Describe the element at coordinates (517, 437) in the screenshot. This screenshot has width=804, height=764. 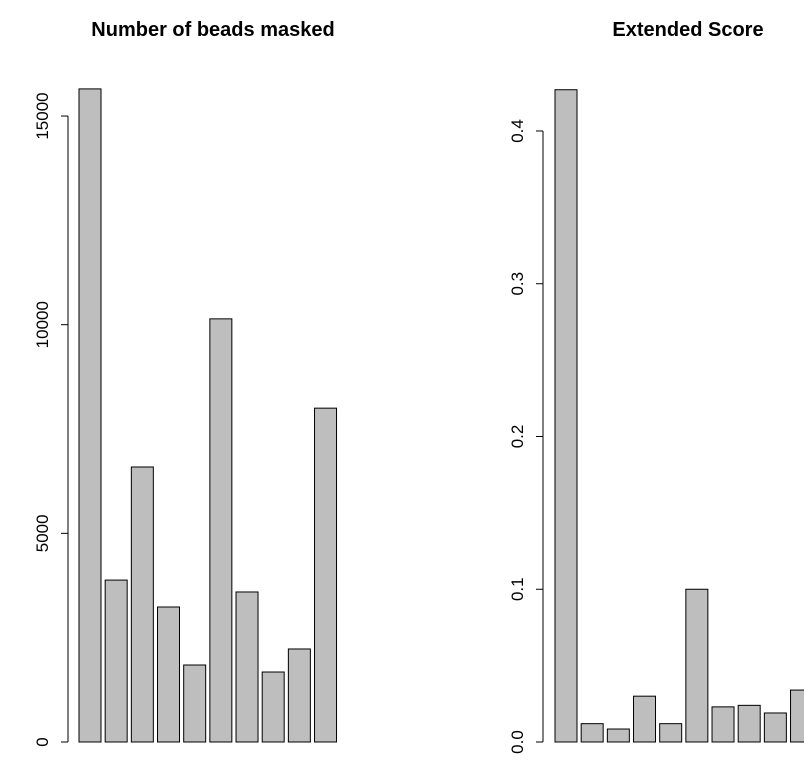
I see `y-tick-label: 0.2` at that location.